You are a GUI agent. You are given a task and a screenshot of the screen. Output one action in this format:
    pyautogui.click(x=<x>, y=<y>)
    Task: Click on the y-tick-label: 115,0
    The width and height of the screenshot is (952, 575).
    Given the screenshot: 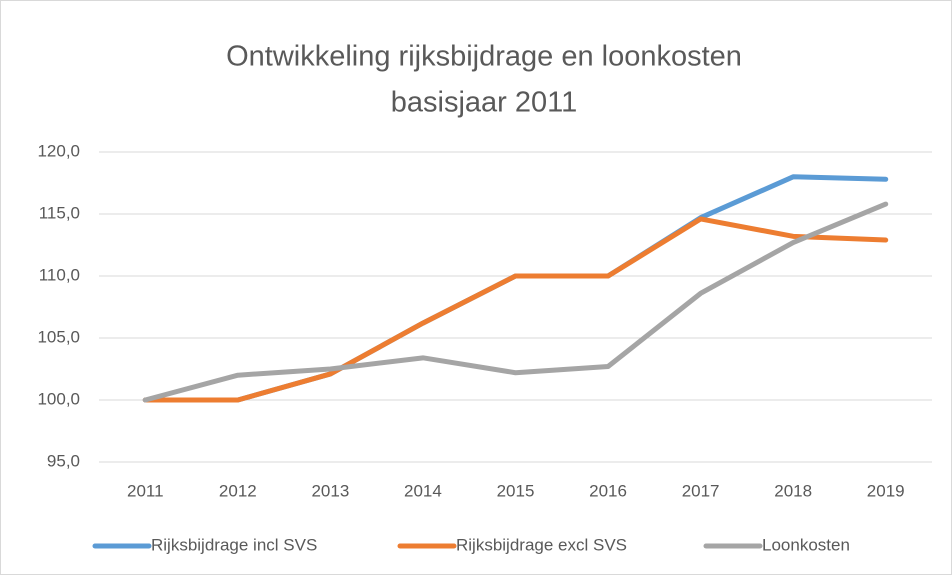 What is the action you would take?
    pyautogui.click(x=59, y=212)
    